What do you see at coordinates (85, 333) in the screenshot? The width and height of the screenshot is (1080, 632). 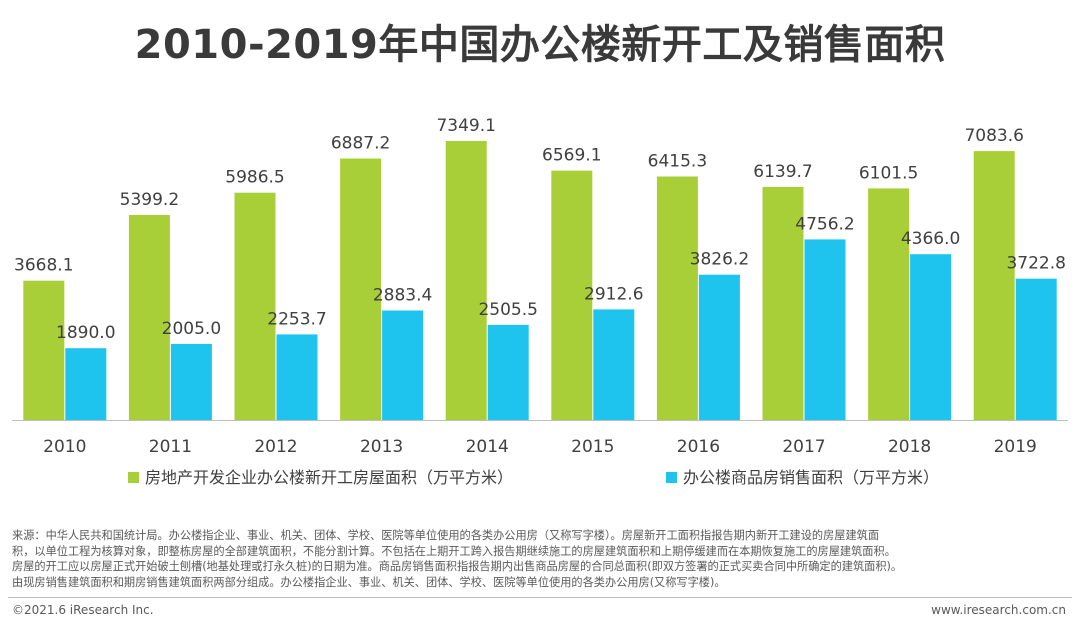 I see `data-label: 1890.0` at bounding box center [85, 333].